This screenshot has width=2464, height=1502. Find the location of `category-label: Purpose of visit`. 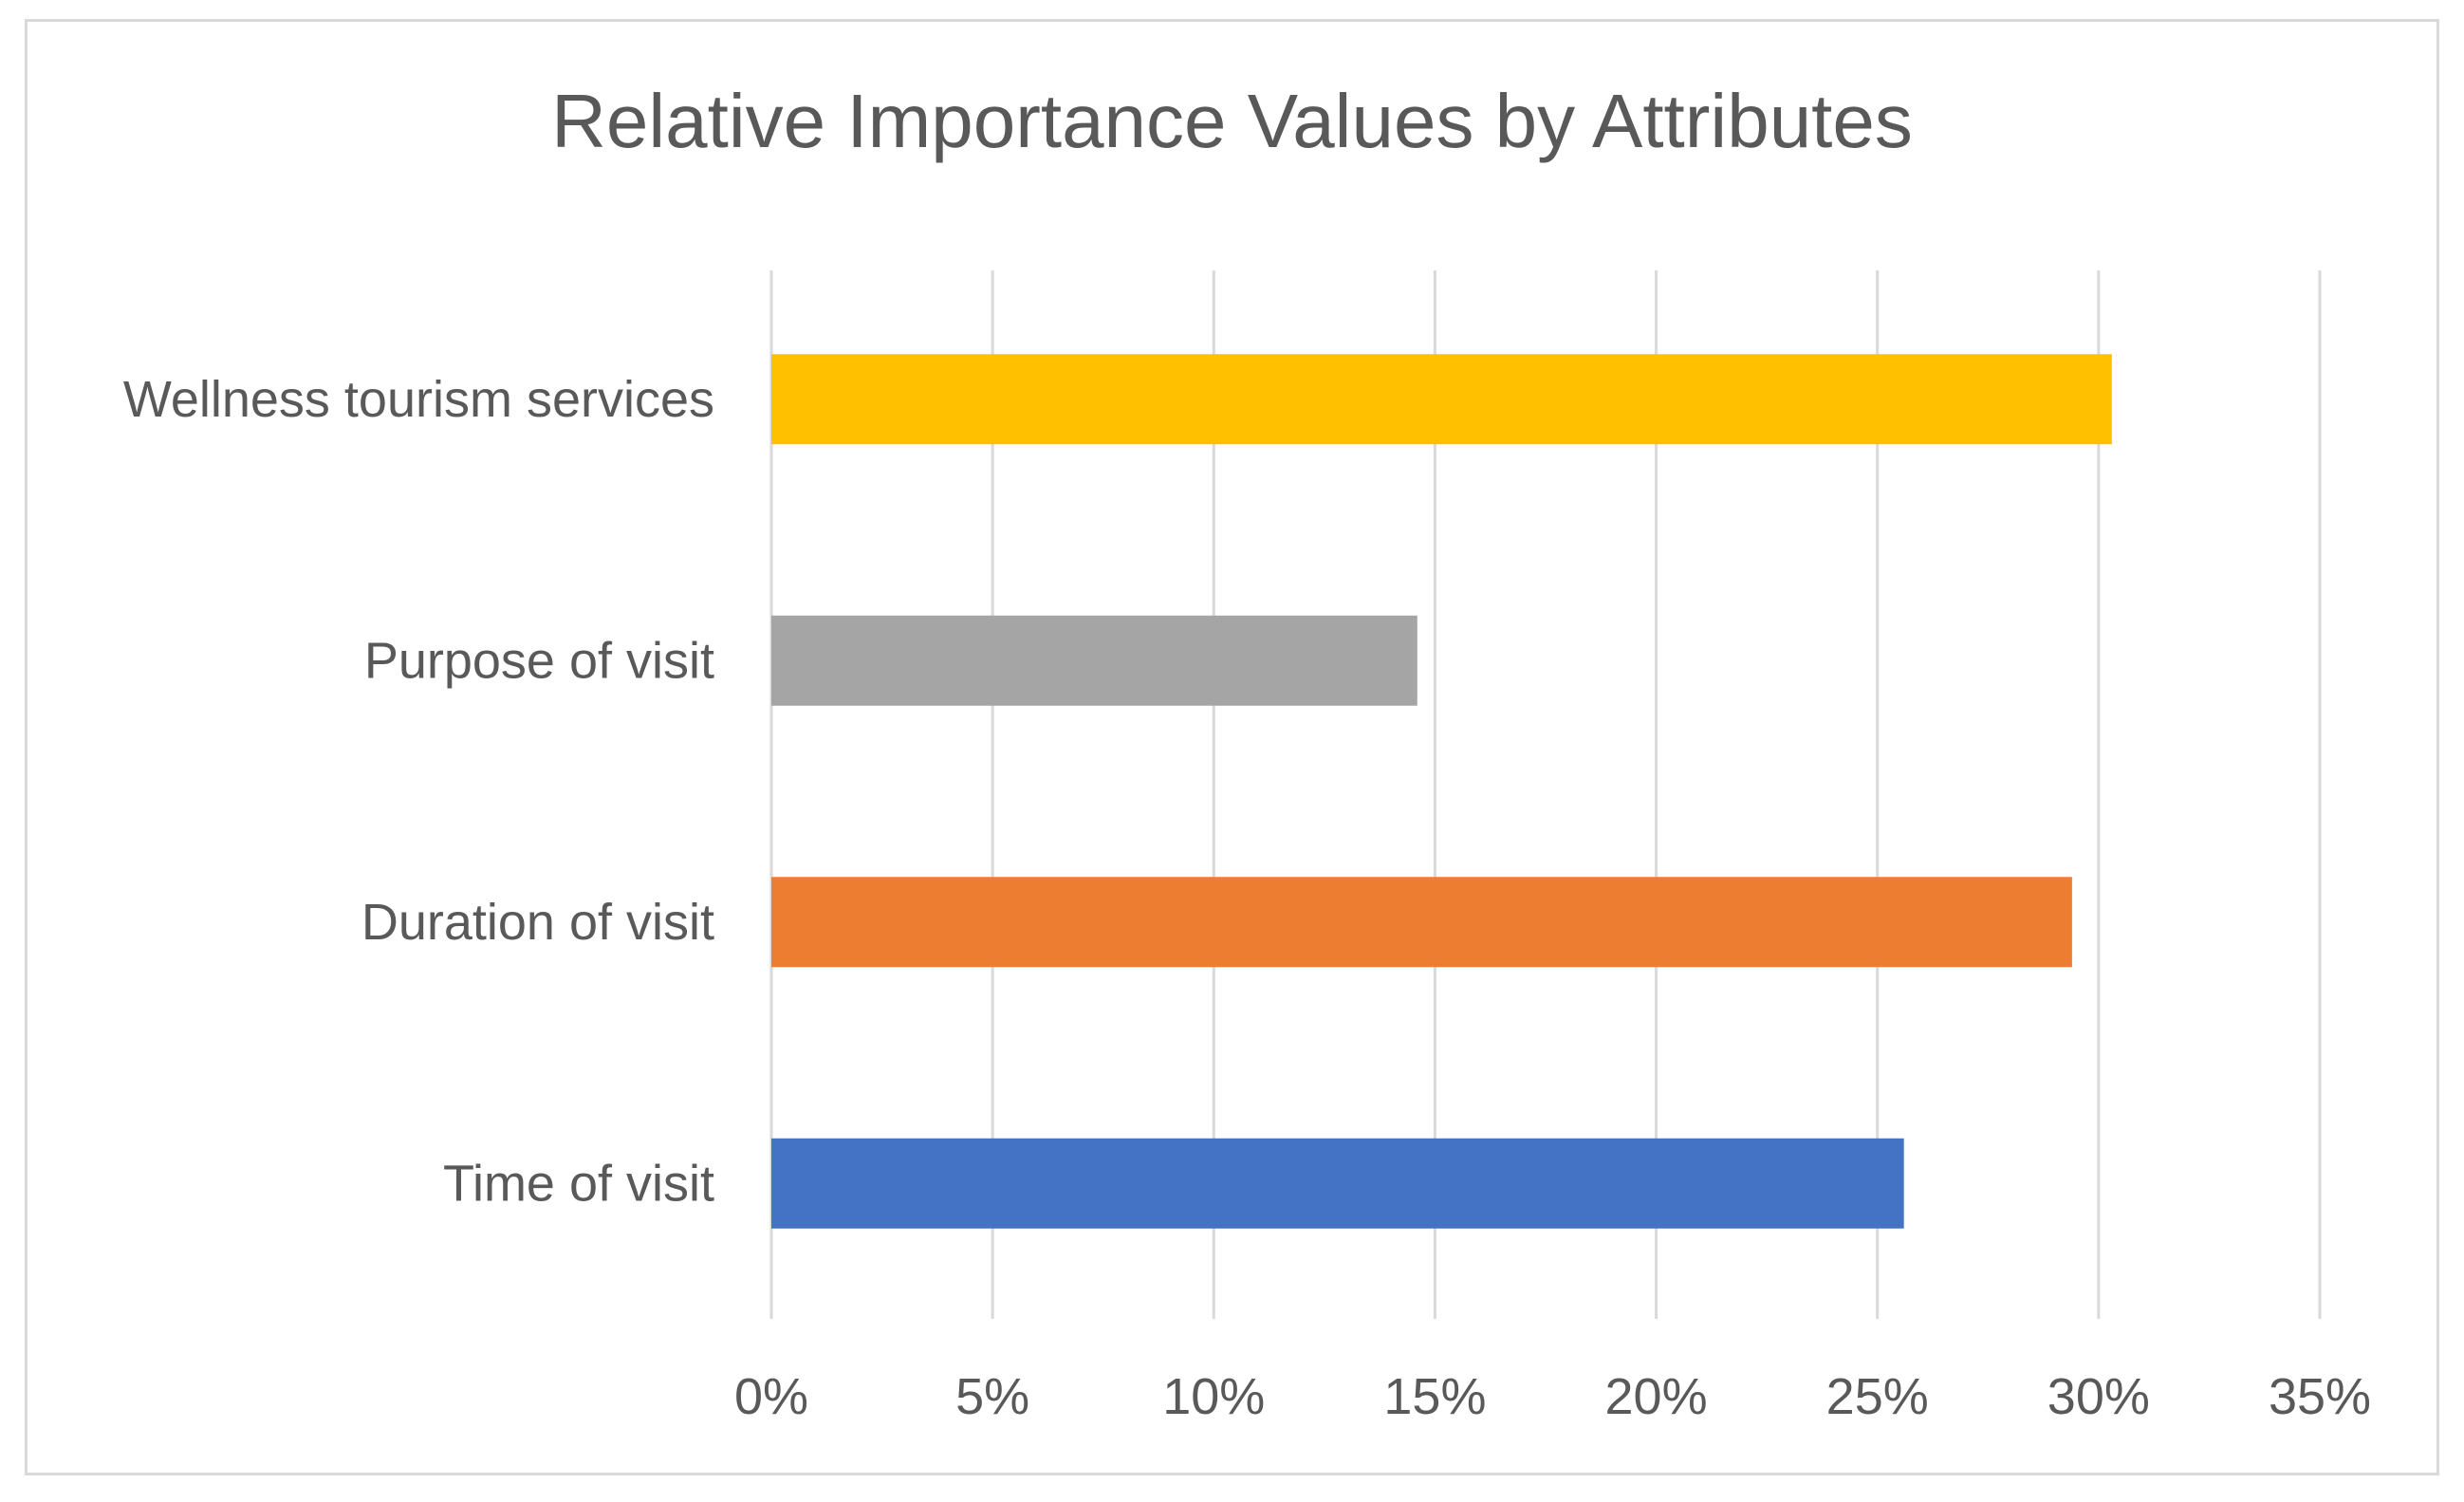

category-label: Purpose of visit is located at coordinates (539, 660).